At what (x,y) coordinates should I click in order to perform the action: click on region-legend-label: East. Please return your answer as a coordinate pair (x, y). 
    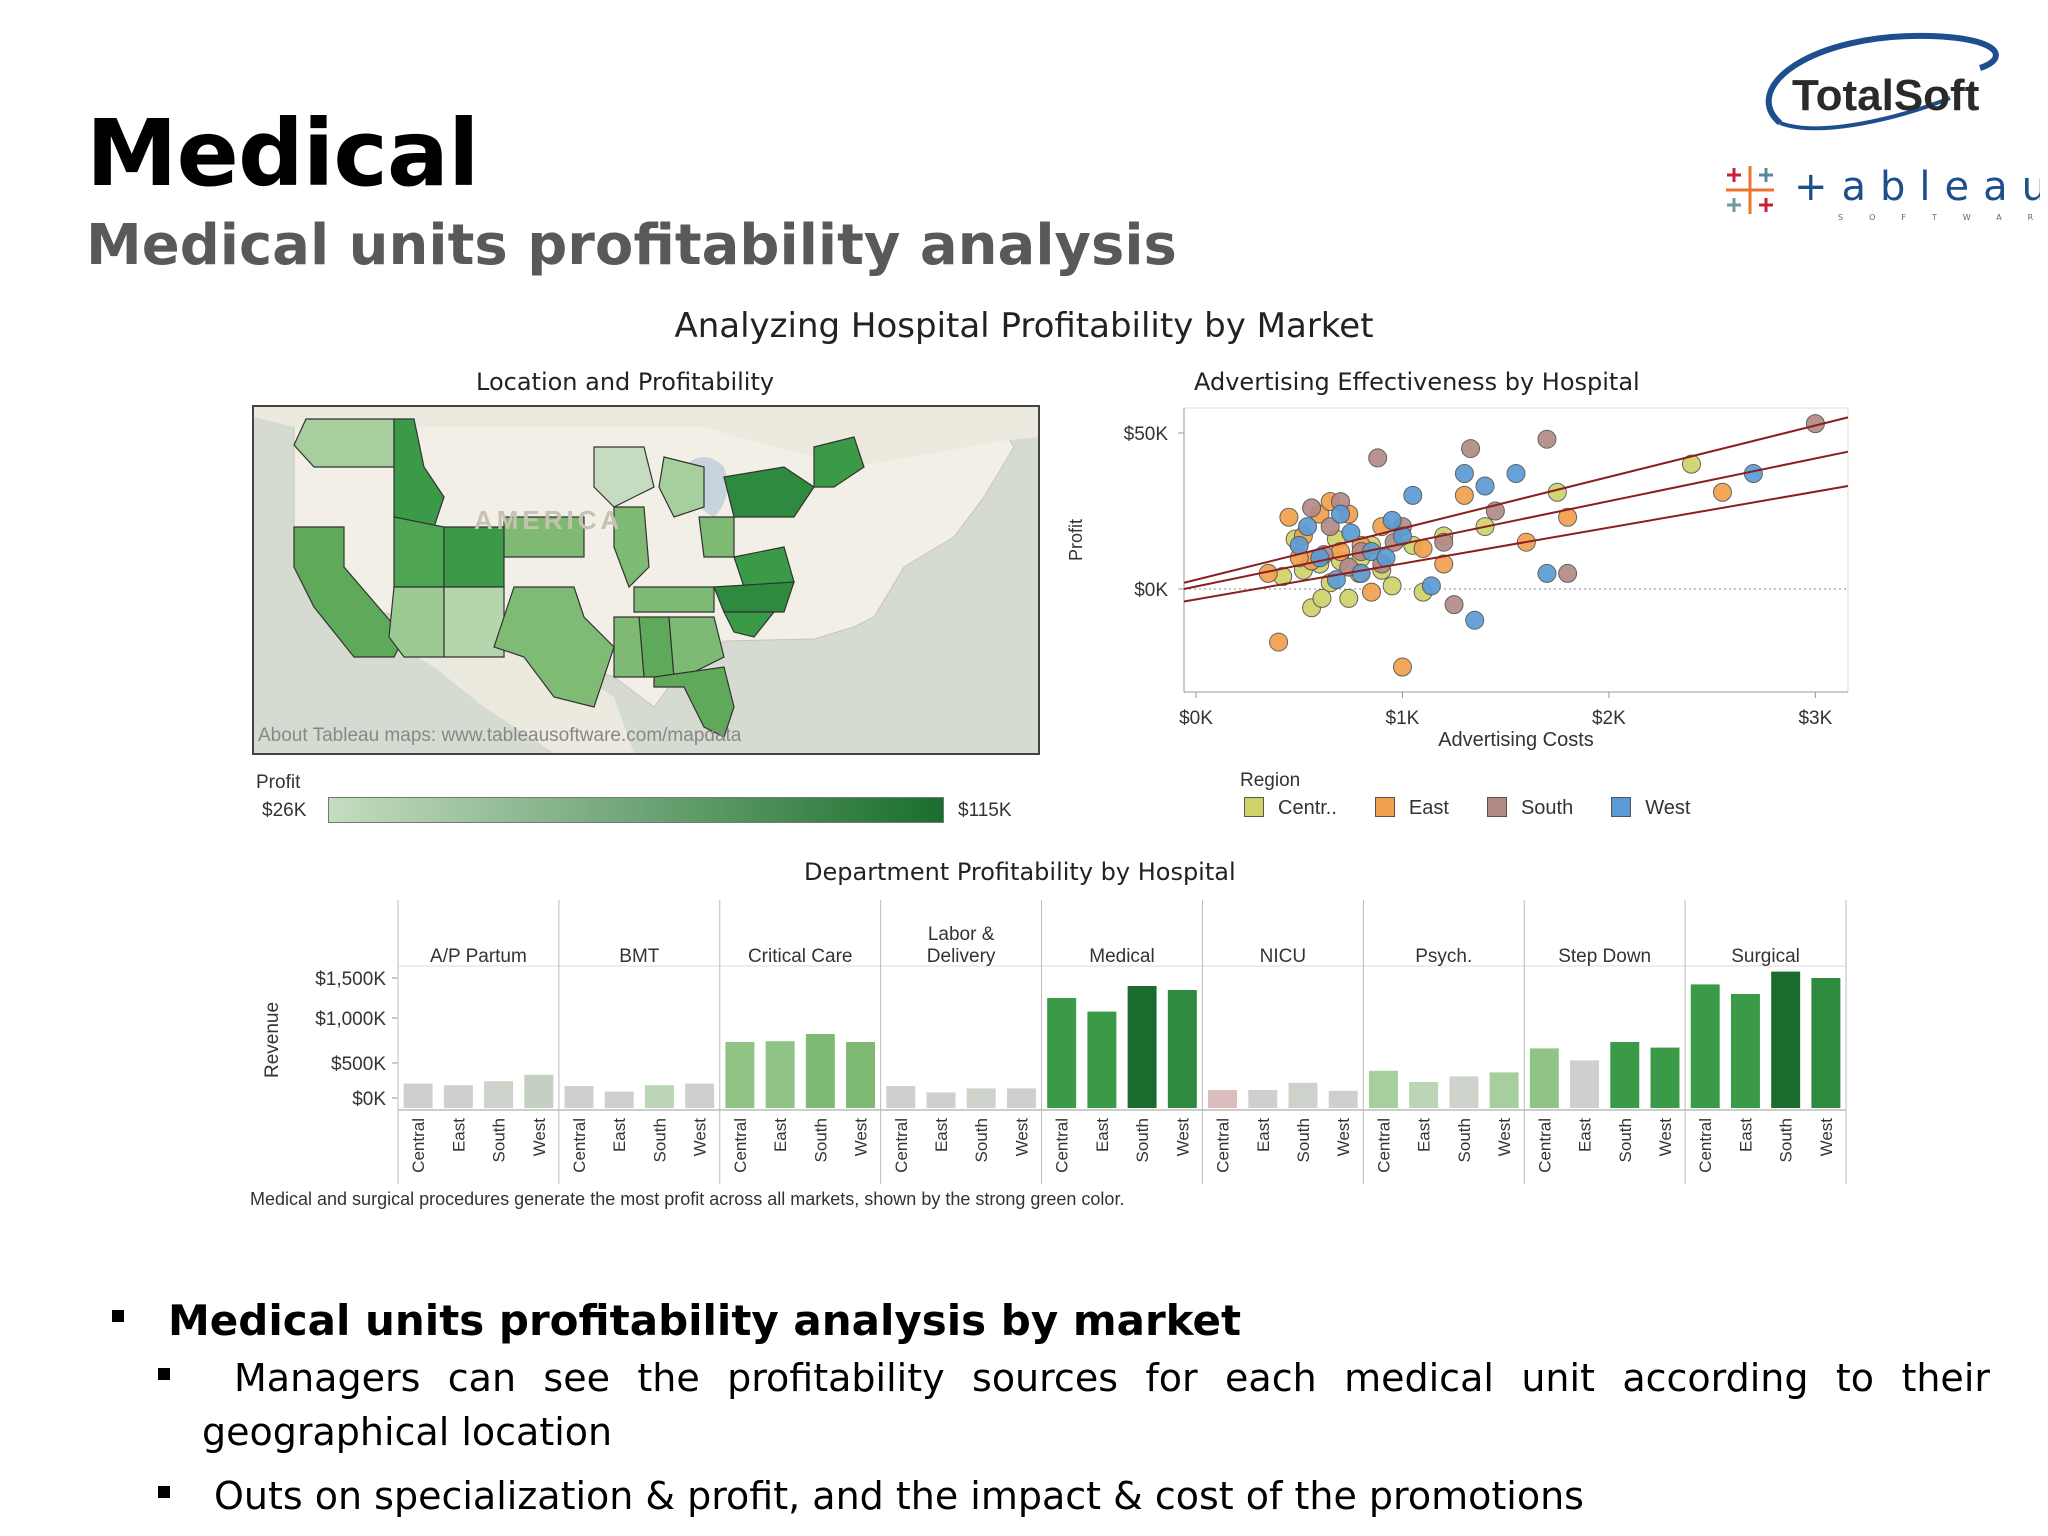
    Looking at the image, I should click on (1428, 808).